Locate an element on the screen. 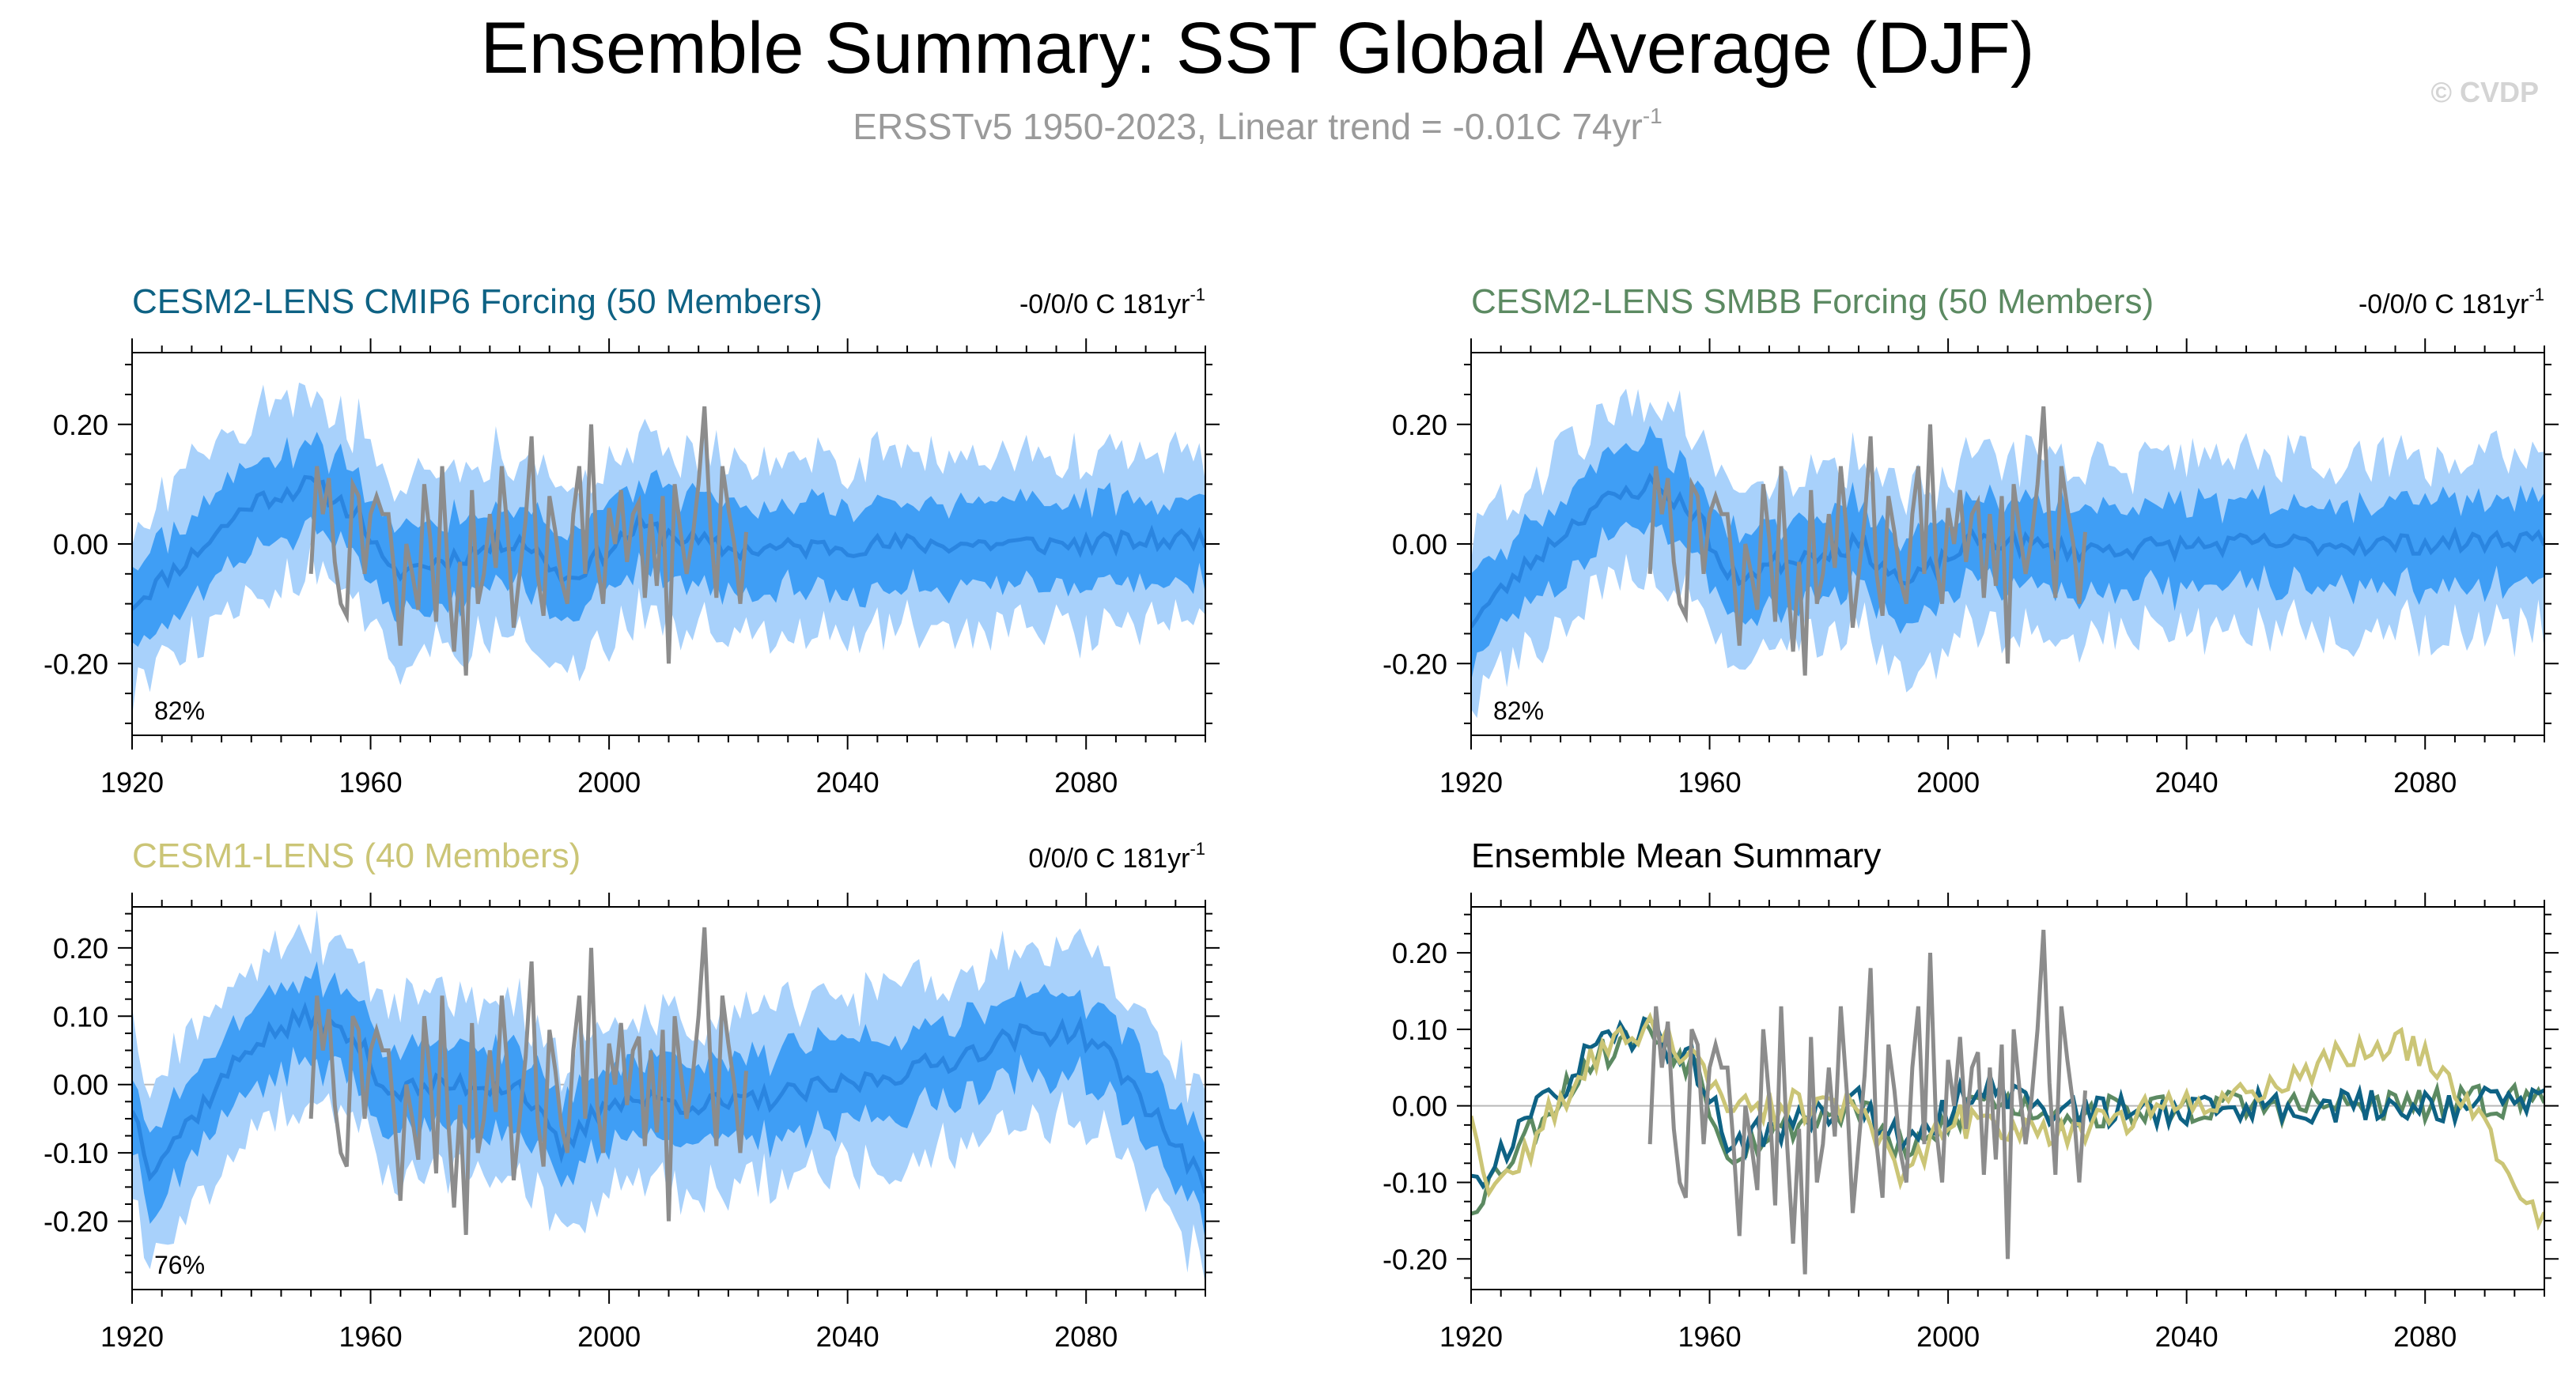  trend-label: 0/0/0 C 181yr-1 is located at coordinates (1116, 856).